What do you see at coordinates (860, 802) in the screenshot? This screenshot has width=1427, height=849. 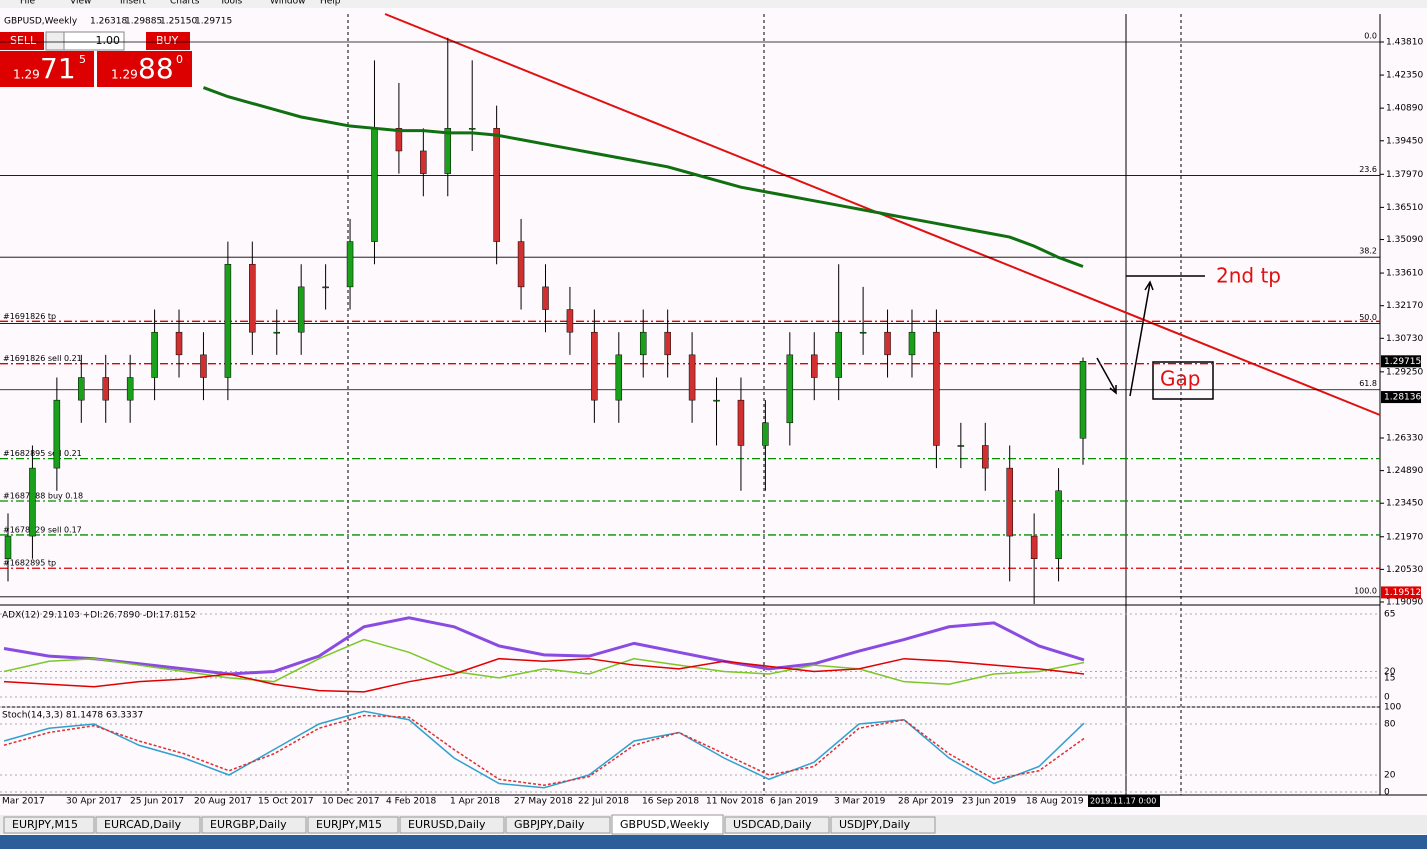 I see `date-label: 3 Mar 2019` at bounding box center [860, 802].